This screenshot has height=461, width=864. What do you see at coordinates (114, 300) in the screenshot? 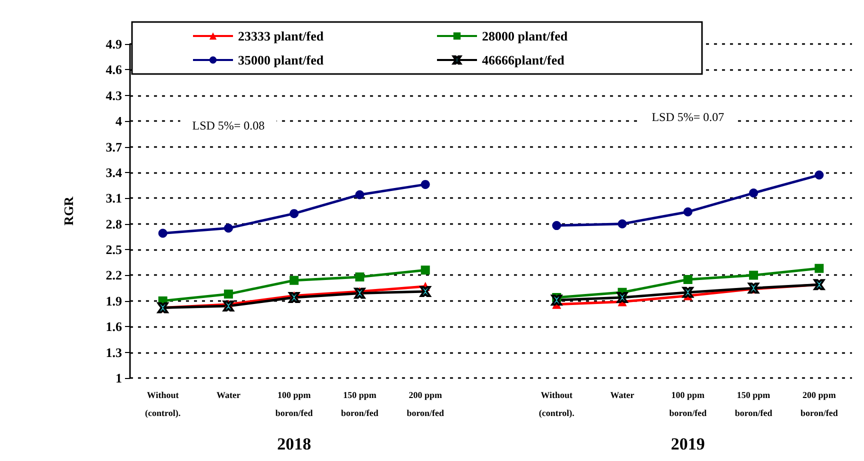
I see `y-tick-label: 1.9` at bounding box center [114, 300].